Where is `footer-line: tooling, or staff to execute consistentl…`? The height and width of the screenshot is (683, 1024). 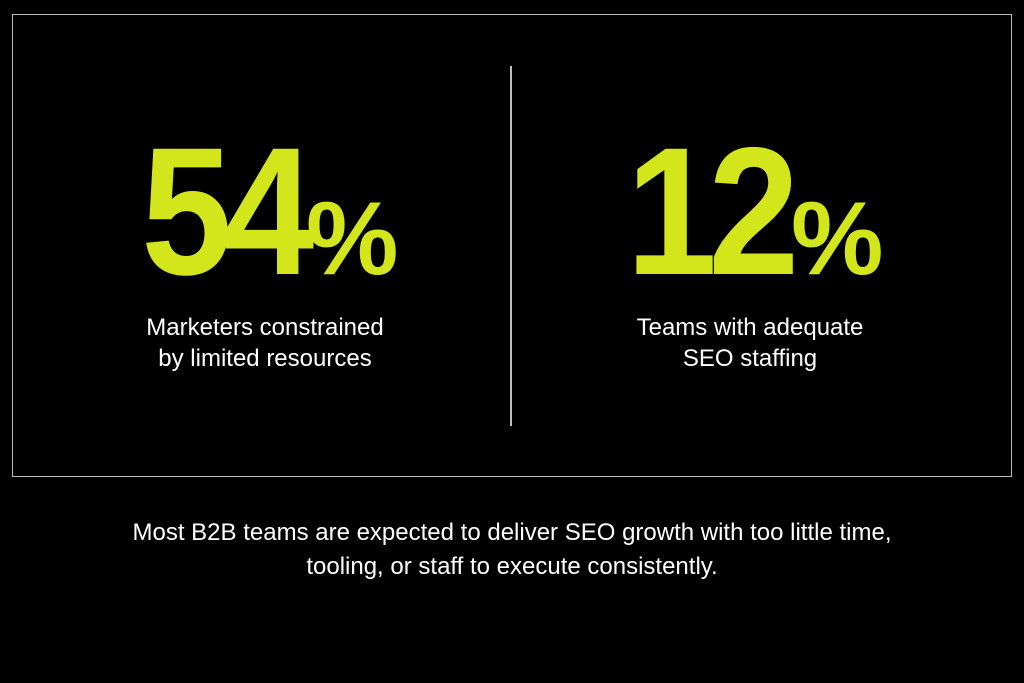
footer-line: tooling, or staff to execute consistentl… is located at coordinates (512, 566).